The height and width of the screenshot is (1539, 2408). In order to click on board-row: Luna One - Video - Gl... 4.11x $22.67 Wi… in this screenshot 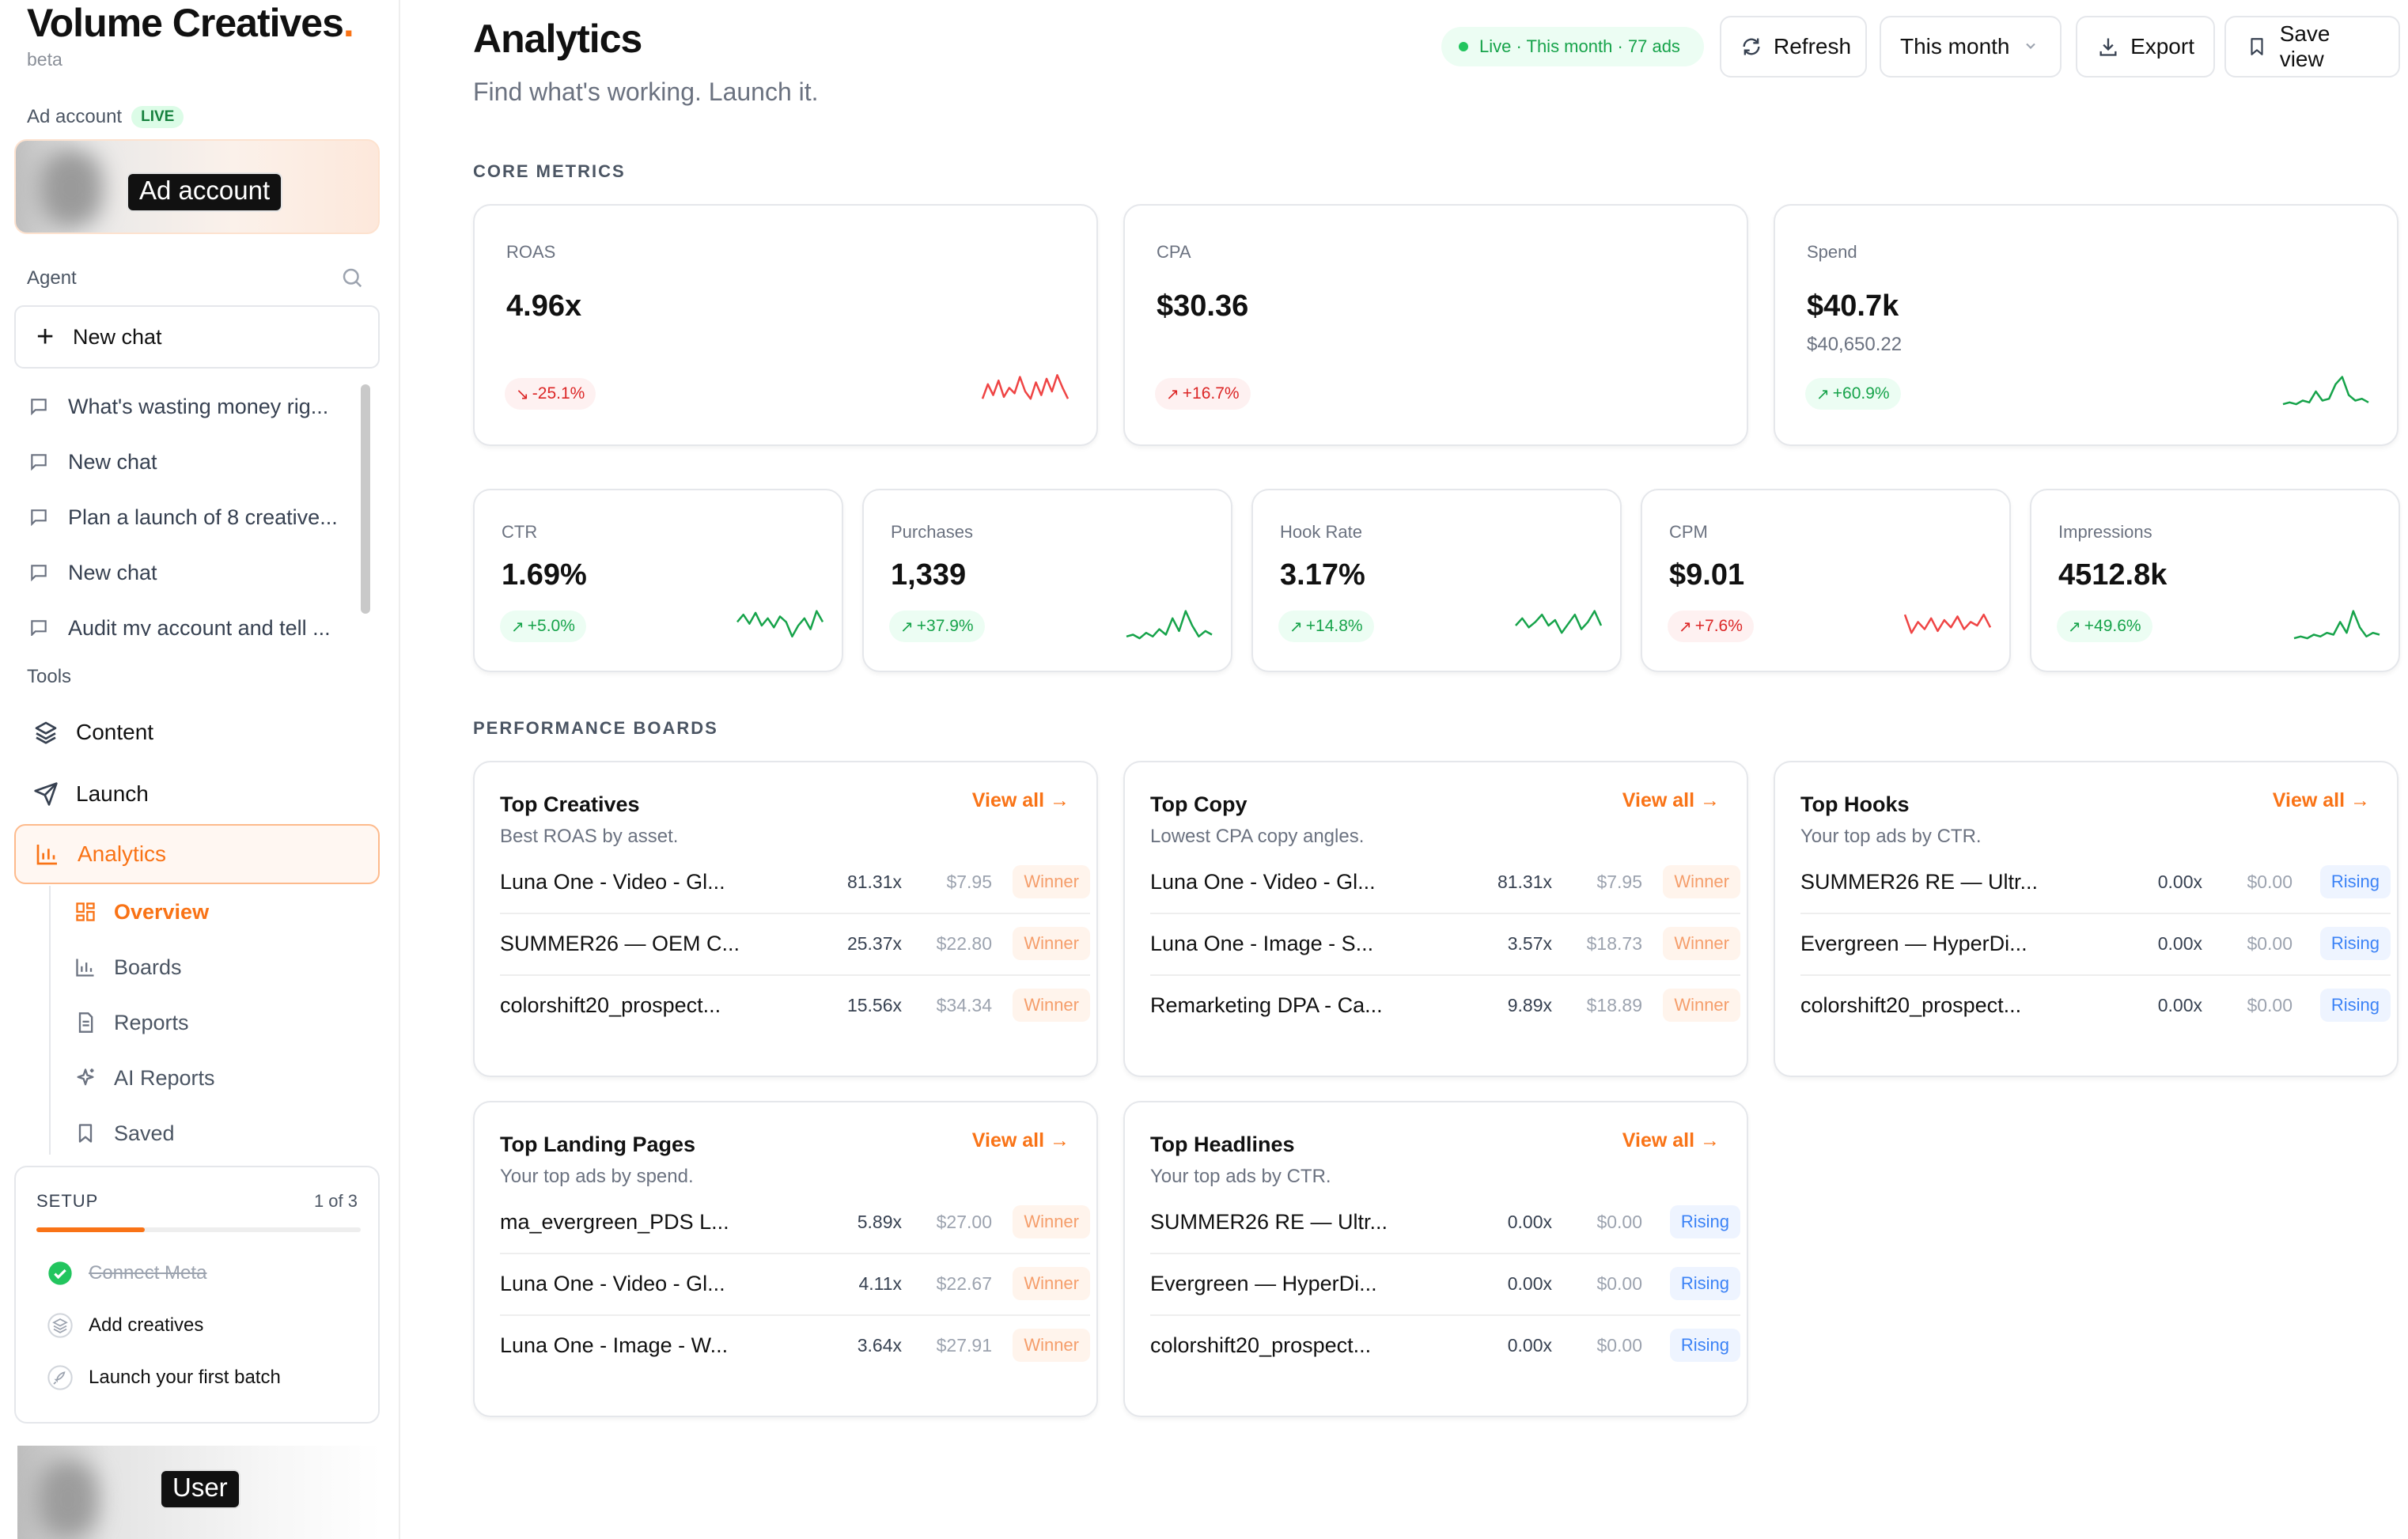, I will do `click(795, 1286)`.